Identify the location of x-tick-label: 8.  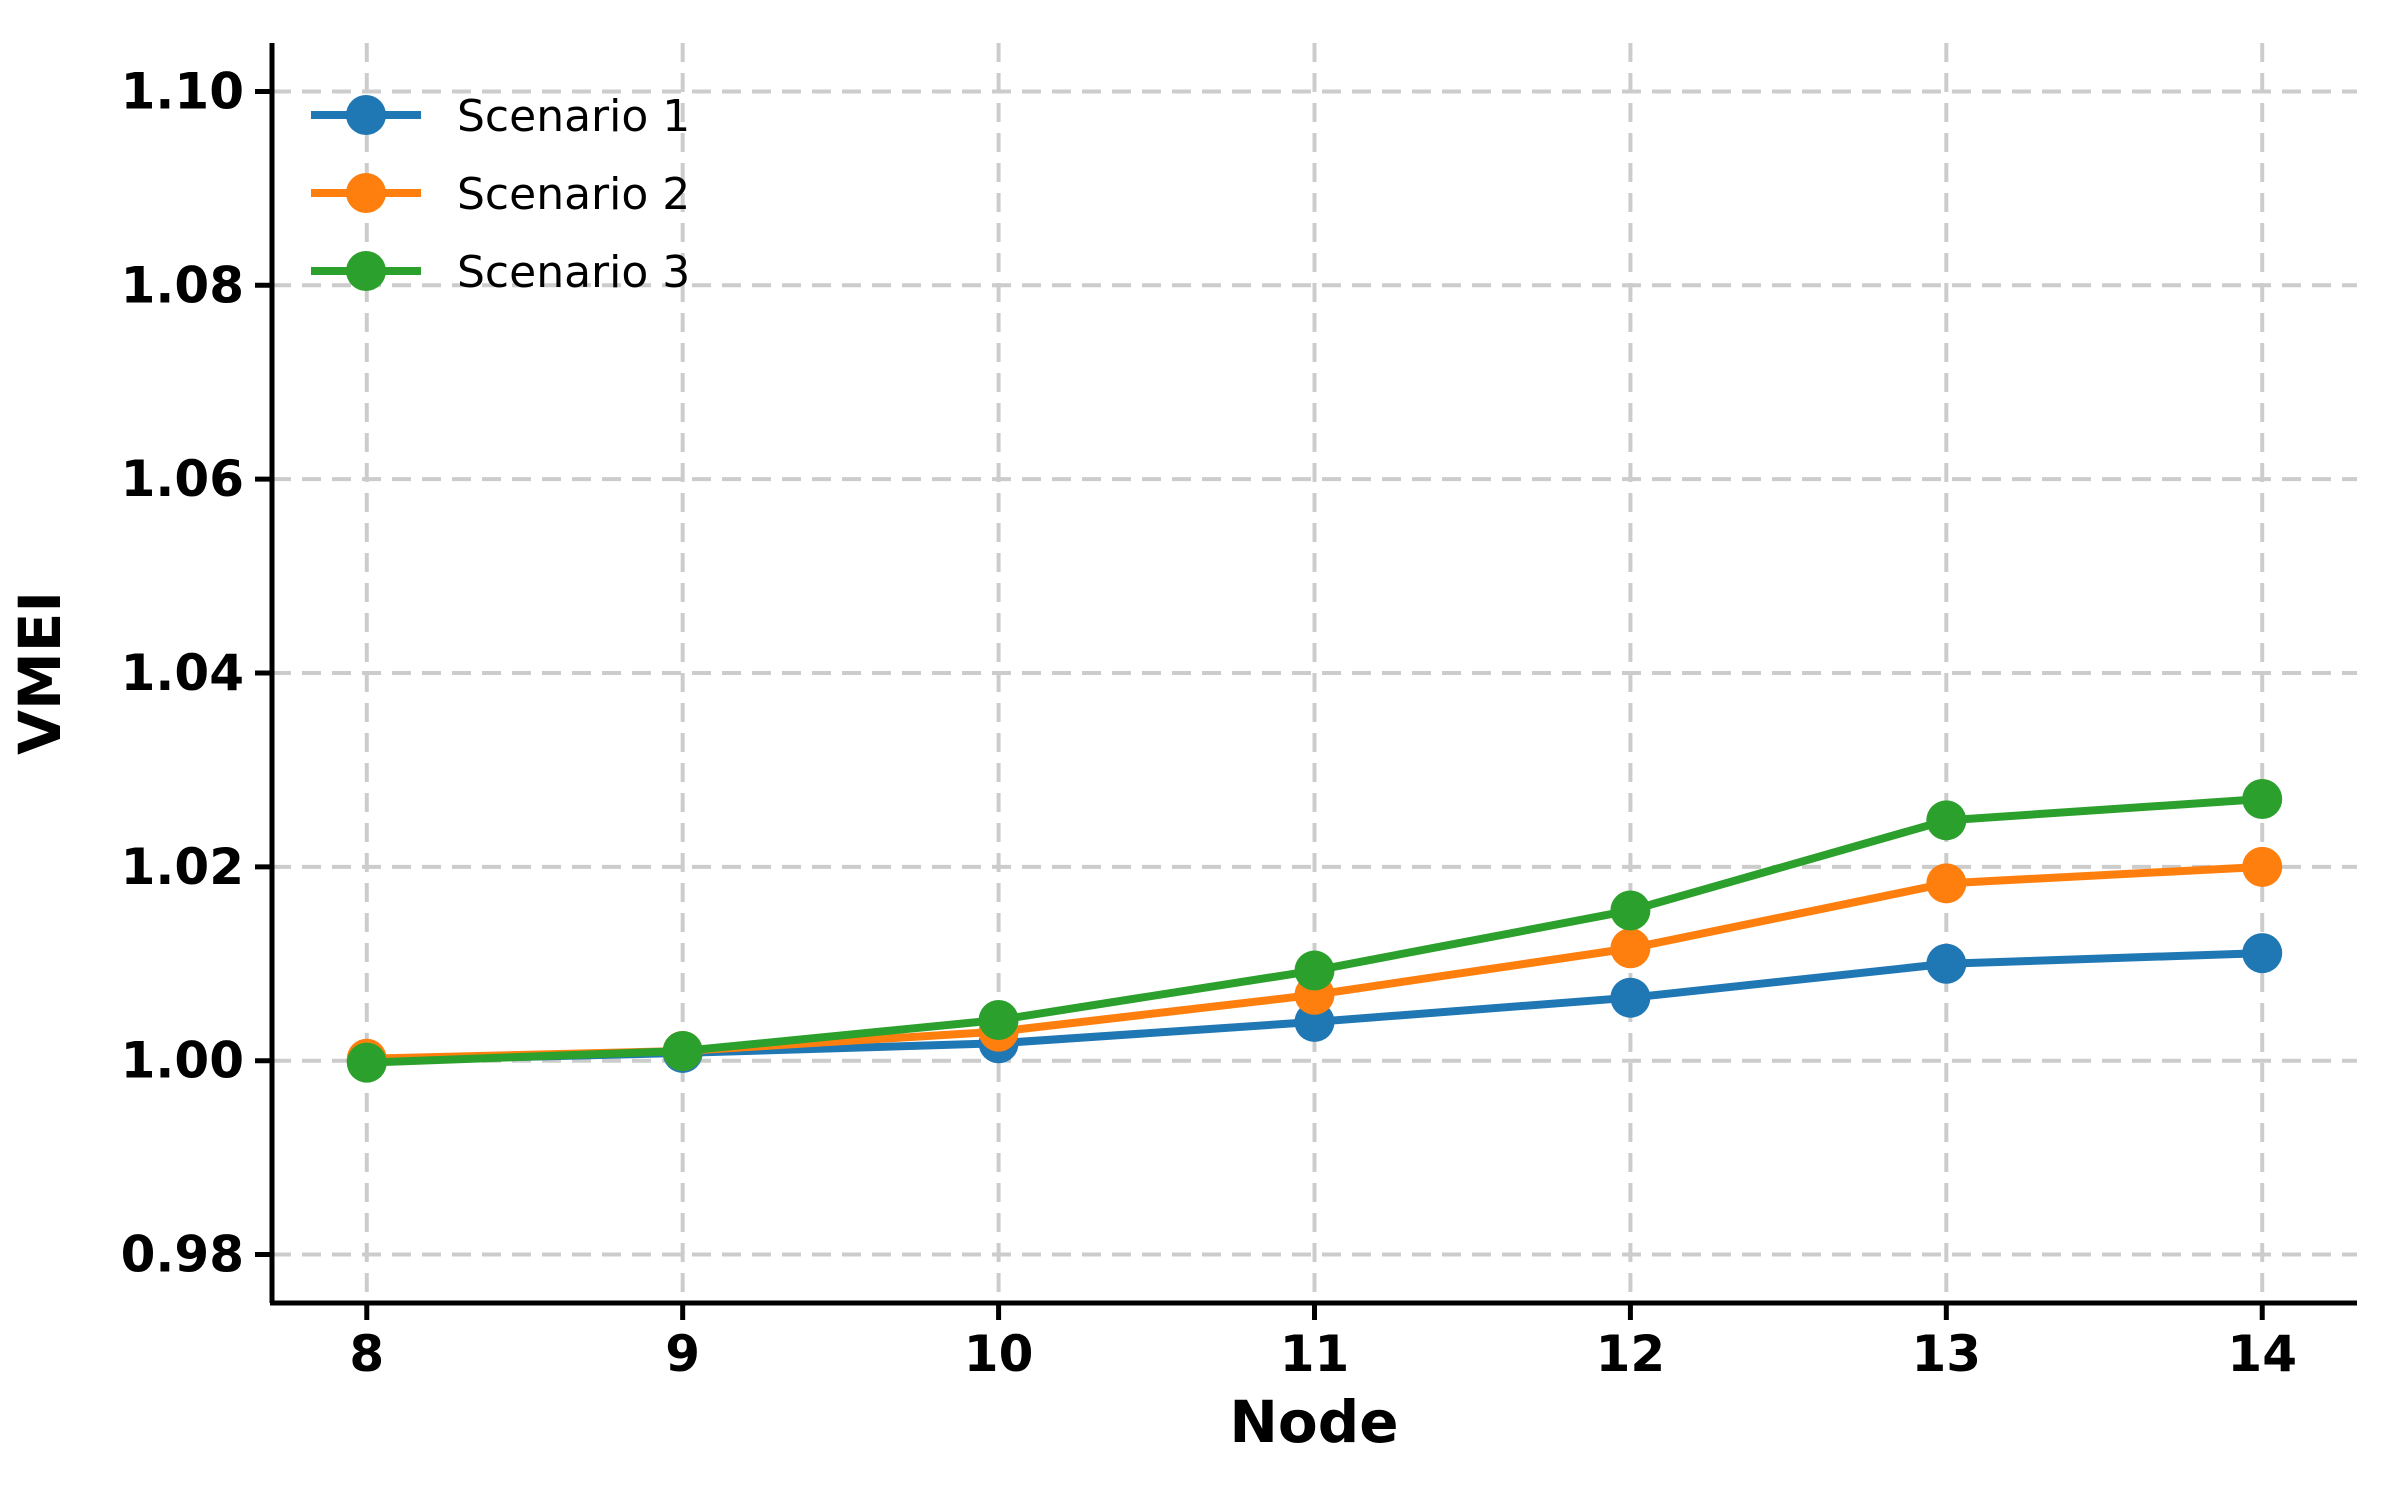
(366, 1354).